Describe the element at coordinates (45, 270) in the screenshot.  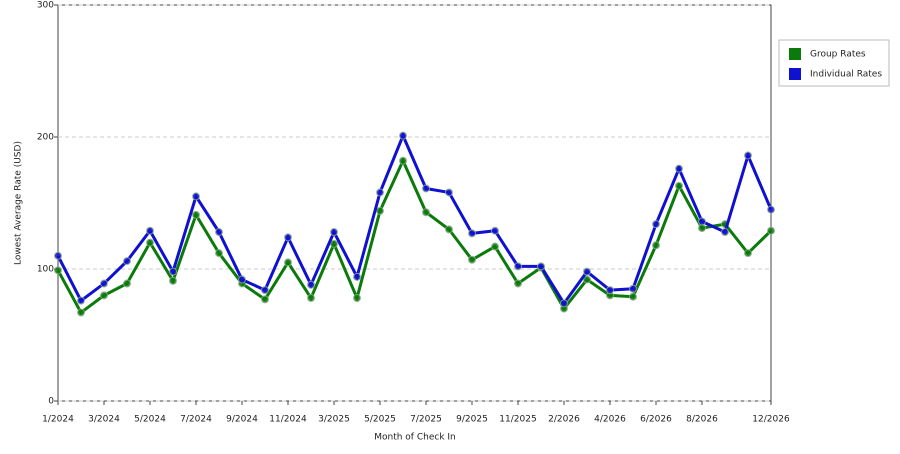
I see `y-tick-label: 100` at that location.